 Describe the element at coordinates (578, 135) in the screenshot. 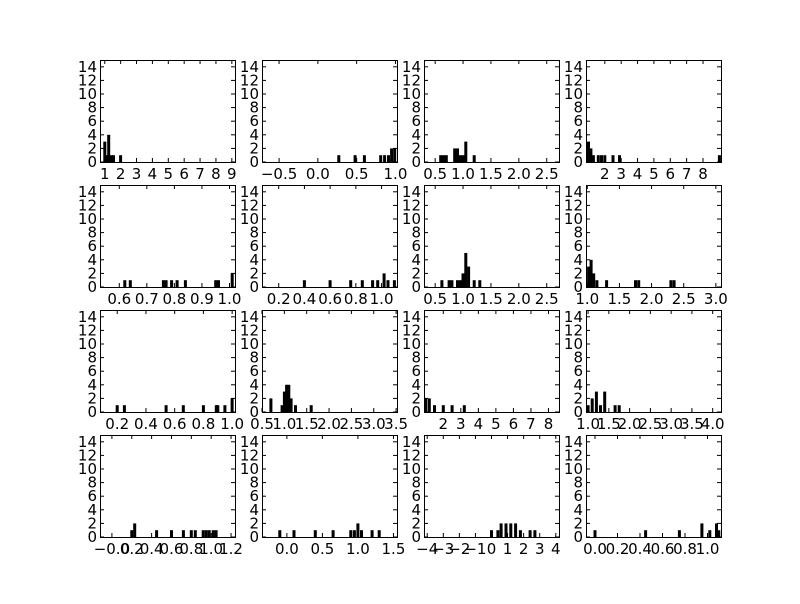

I see `y-tick-label: 4` at that location.